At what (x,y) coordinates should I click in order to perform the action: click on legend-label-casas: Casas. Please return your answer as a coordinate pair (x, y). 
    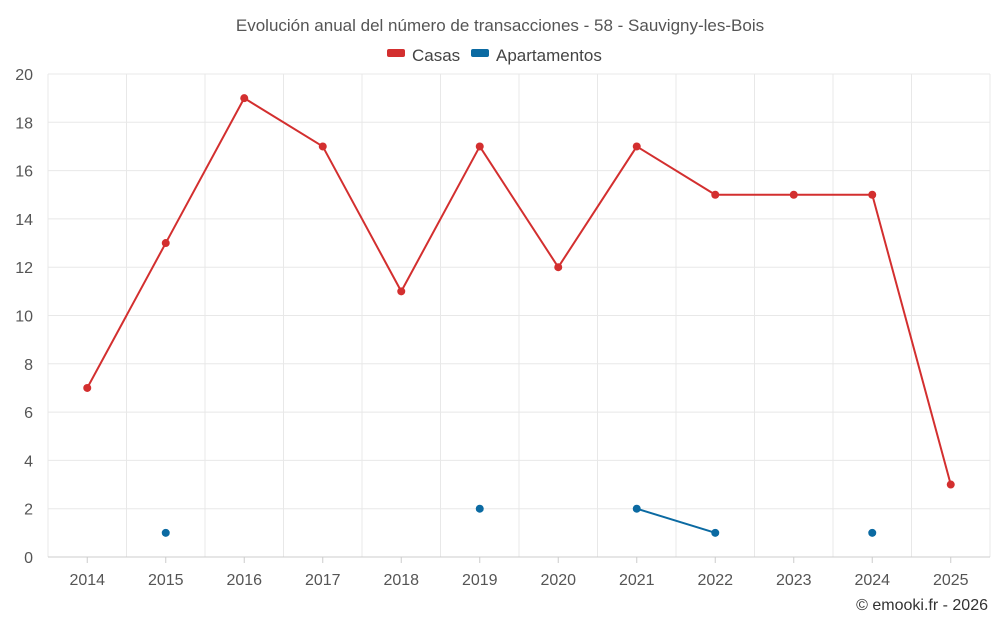
    Looking at the image, I should click on (436, 55).